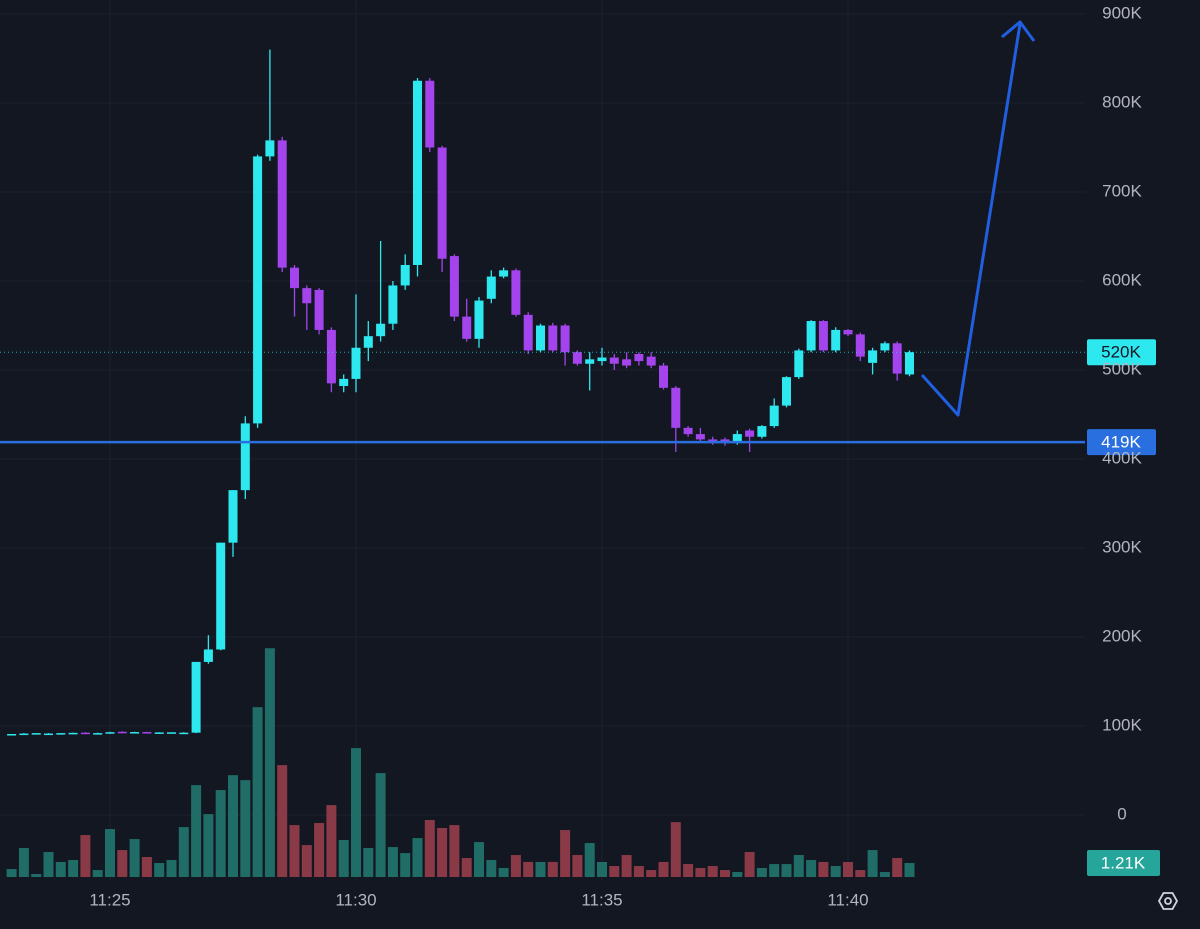 This screenshot has width=1200, height=929. Describe the element at coordinates (1122, 546) in the screenshot. I see `y-tick-label: 300K` at that location.